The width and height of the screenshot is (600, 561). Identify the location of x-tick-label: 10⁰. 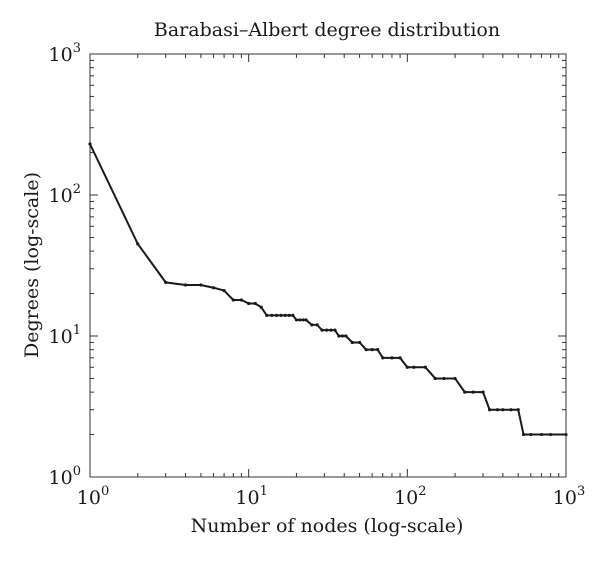
(93, 496).